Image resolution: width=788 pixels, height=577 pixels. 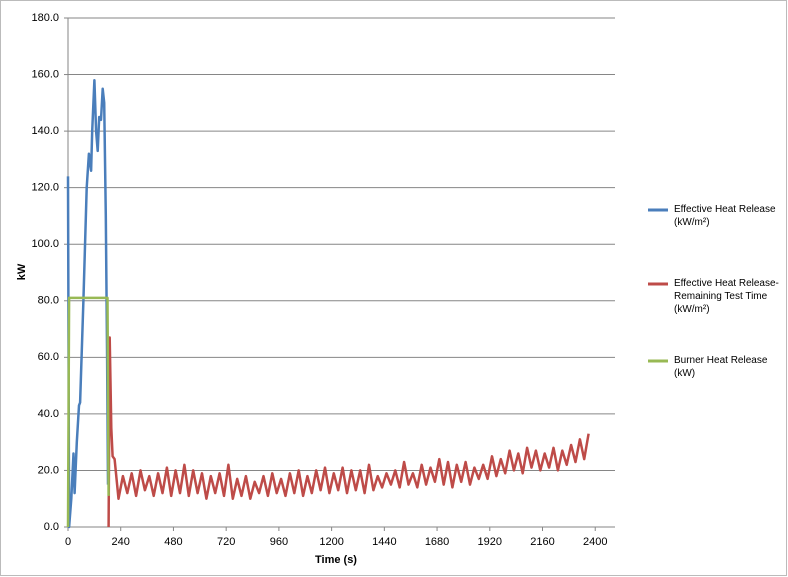 What do you see at coordinates (595, 542) in the screenshot?
I see `x-tick-label: 2400` at bounding box center [595, 542].